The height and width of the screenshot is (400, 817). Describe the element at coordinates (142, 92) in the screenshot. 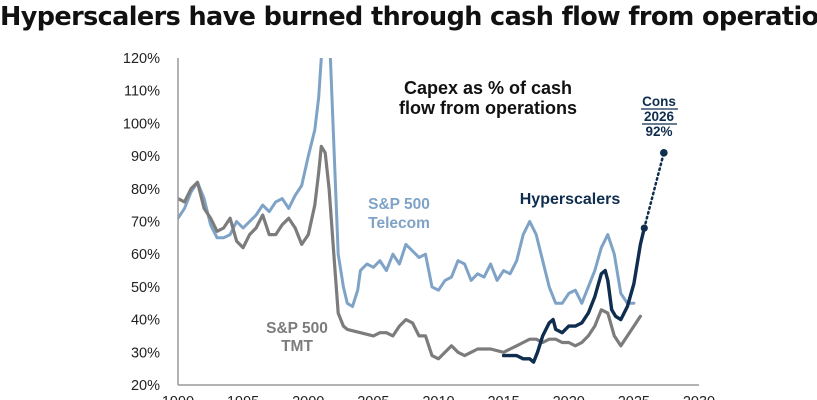

I see `y-tick-label: 110%` at that location.